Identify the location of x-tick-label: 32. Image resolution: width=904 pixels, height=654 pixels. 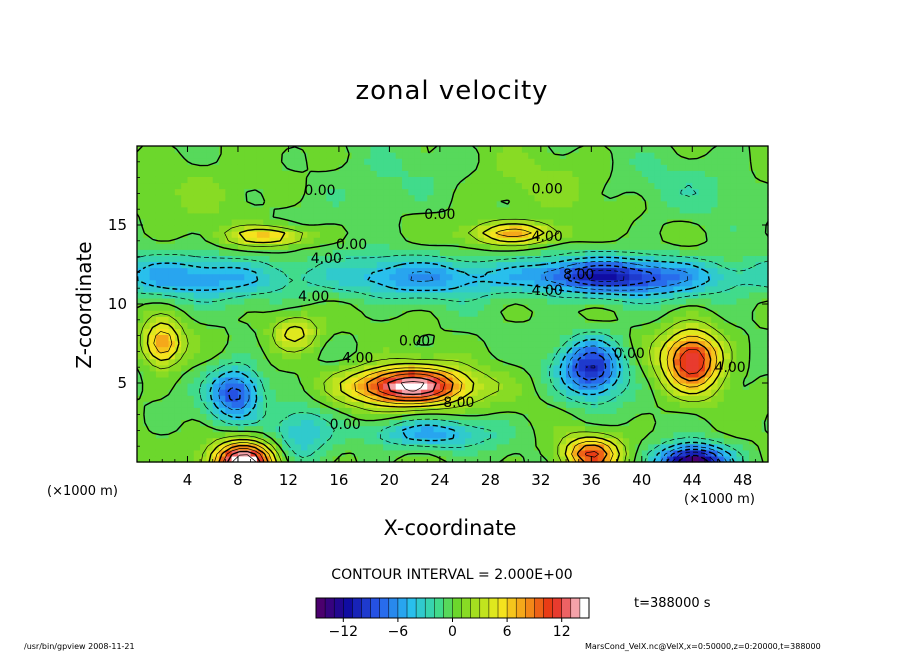
(540, 480).